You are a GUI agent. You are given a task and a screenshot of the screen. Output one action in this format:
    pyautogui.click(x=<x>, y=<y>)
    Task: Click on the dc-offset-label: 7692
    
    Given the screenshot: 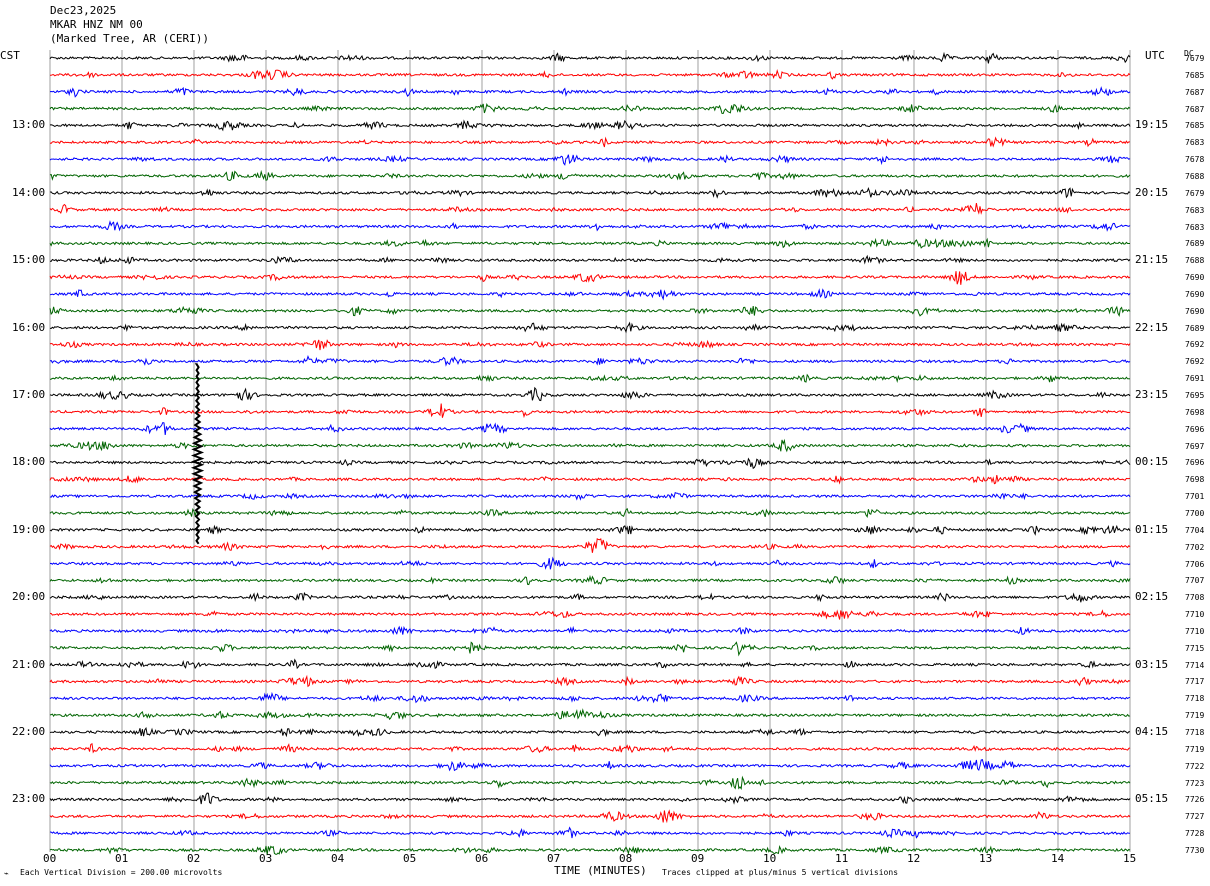 What is the action you would take?
    pyautogui.click(x=1195, y=345)
    